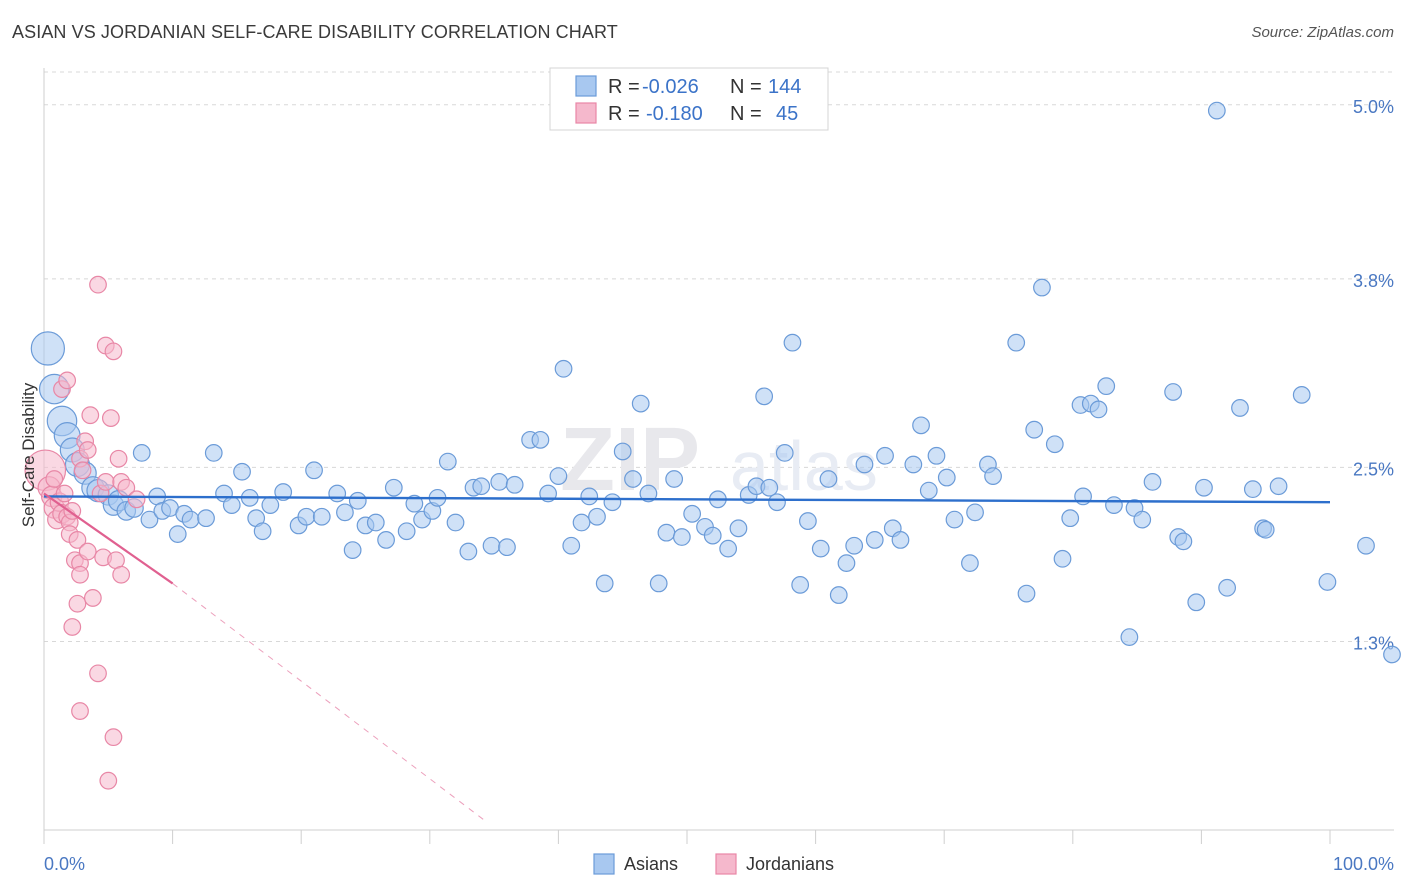  I want to click on jordanian-trendline-extension, so click(330, 703).